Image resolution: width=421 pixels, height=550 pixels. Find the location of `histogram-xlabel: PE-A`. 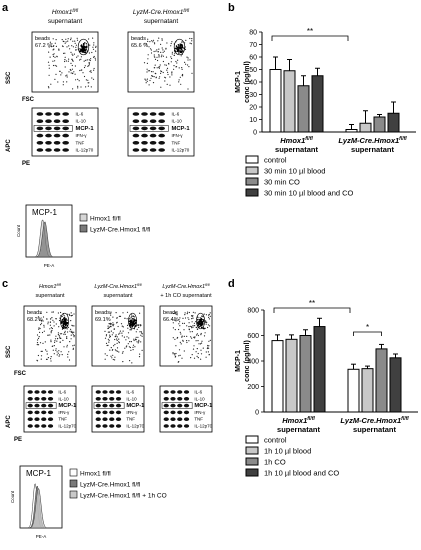

histogram-xlabel: PE-A is located at coordinates (49, 265).